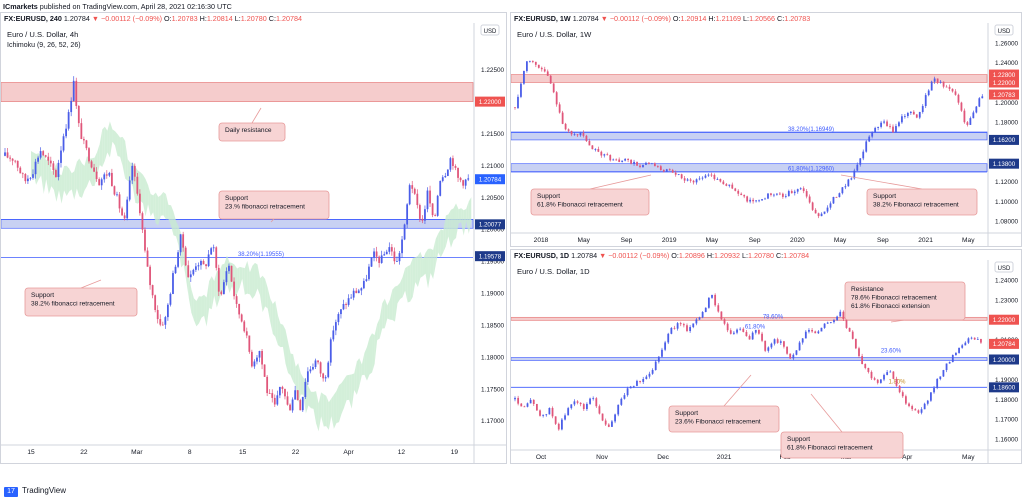 The height and width of the screenshot is (501, 1024). I want to click on callout-text: 23.% fibonacci retracement, so click(265, 207).